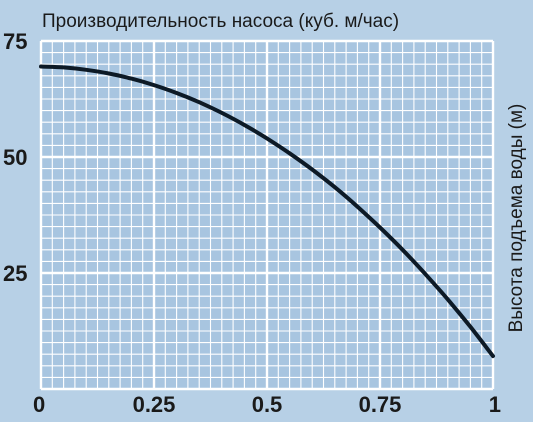 The height and width of the screenshot is (422, 533). What do you see at coordinates (15, 41) in the screenshot?
I see `y-tick-label: 75` at bounding box center [15, 41].